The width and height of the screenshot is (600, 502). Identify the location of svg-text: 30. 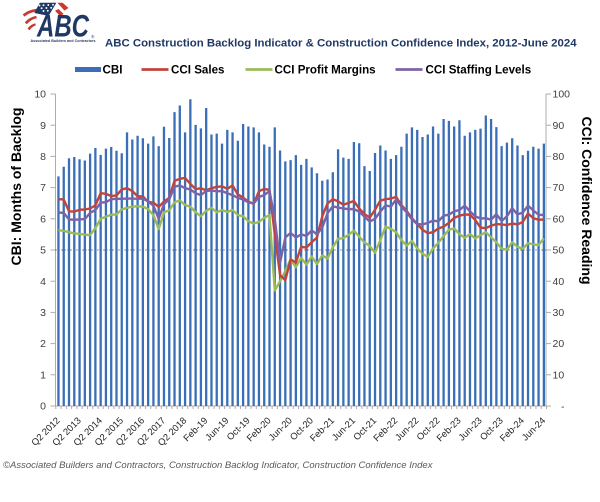
(559, 313).